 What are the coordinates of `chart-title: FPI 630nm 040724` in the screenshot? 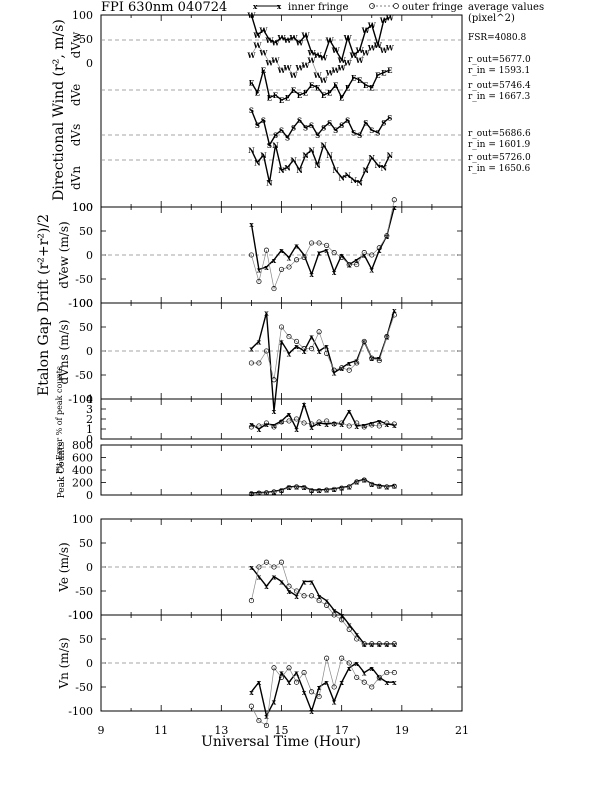 It's located at (164, 7).